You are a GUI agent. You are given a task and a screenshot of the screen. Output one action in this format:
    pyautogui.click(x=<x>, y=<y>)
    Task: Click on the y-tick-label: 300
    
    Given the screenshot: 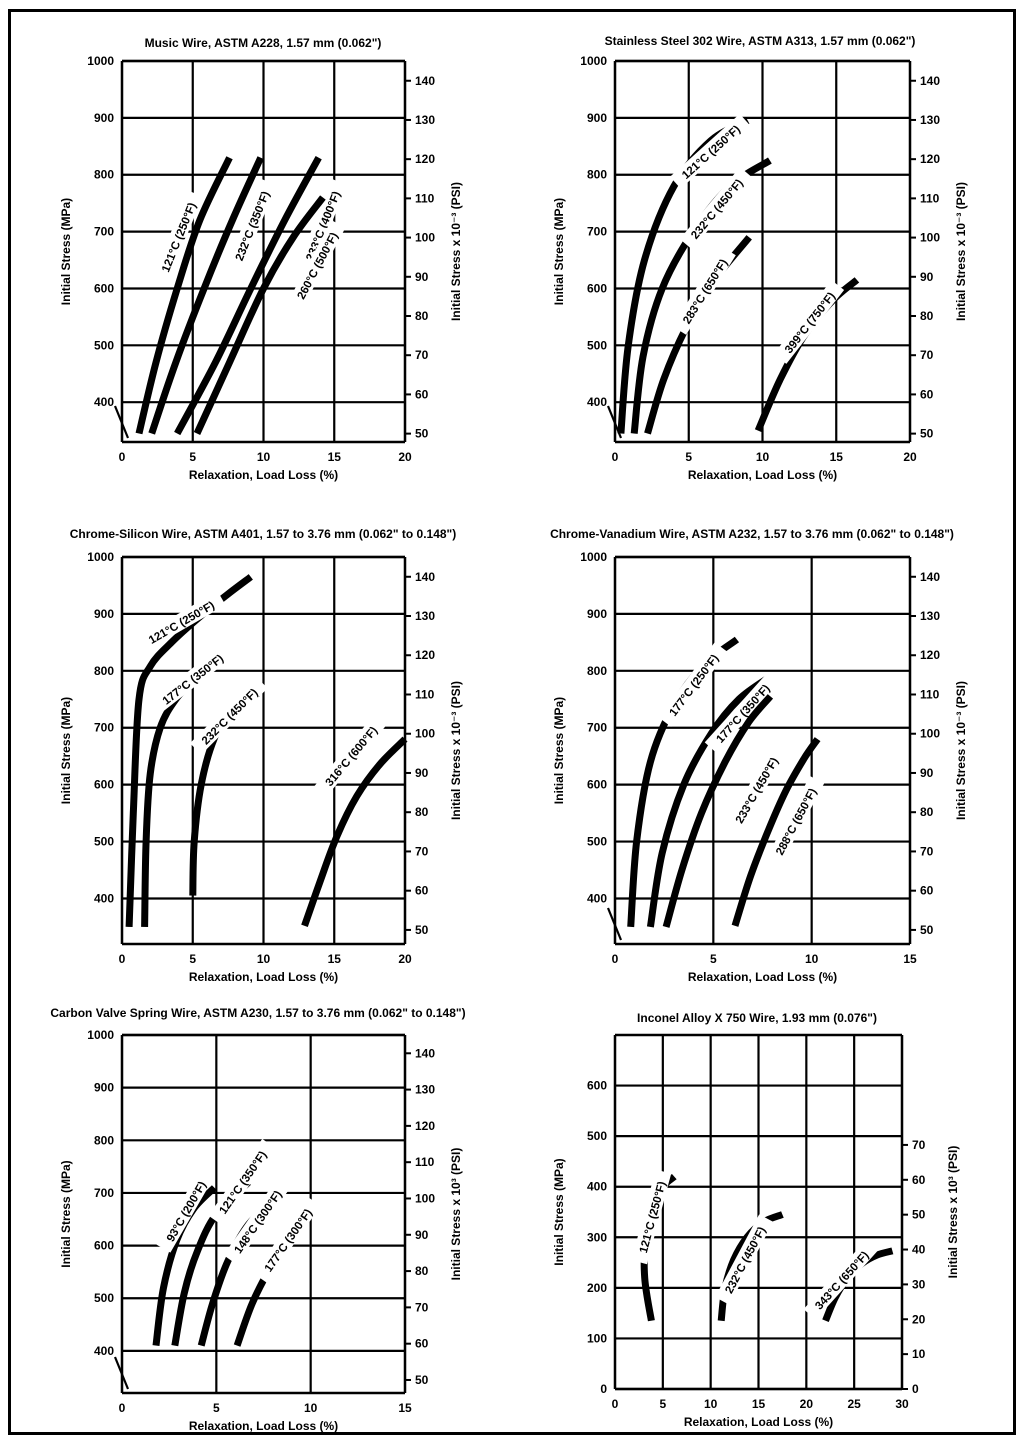 What is the action you would take?
    pyautogui.click(x=597, y=1237)
    